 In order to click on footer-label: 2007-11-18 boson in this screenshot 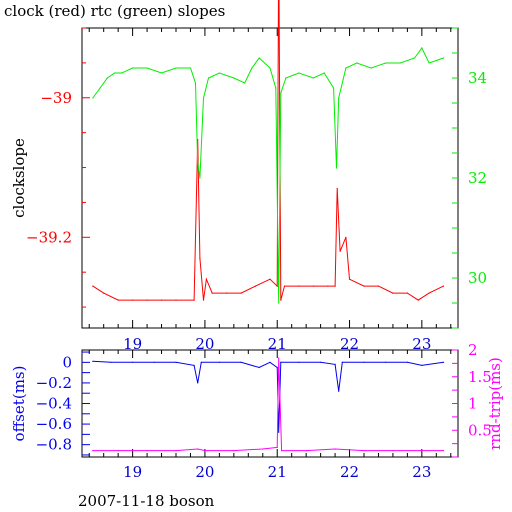, I will do `click(146, 501)`.